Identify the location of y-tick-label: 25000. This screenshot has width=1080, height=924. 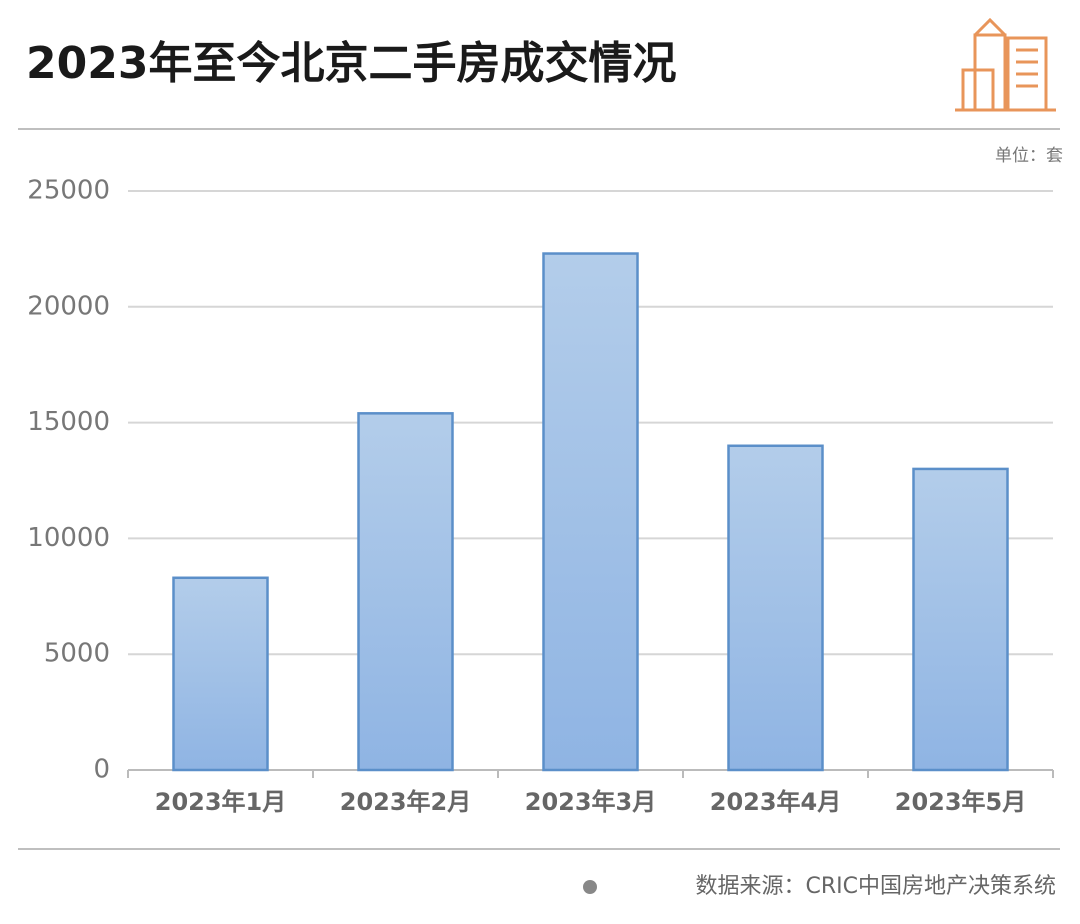
(68, 191).